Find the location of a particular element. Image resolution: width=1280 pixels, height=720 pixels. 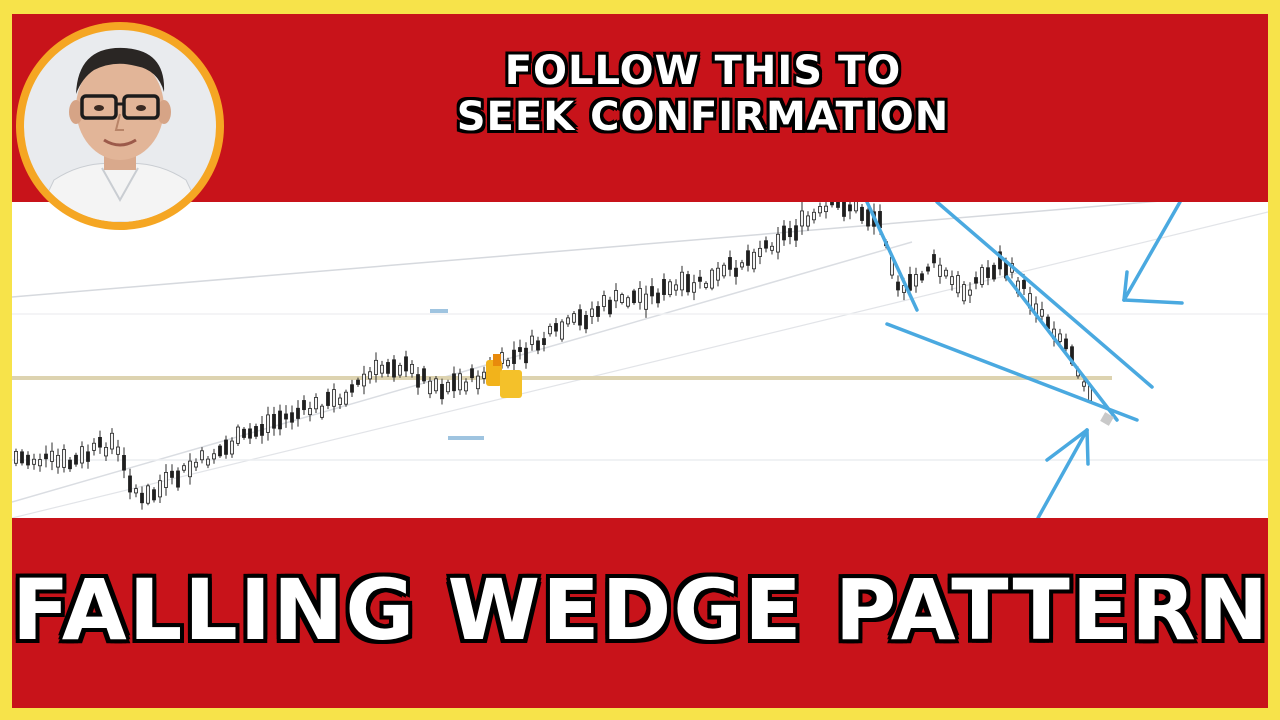

headline-line-1: FOLLOW THIS TO is located at coordinates (703, 71).